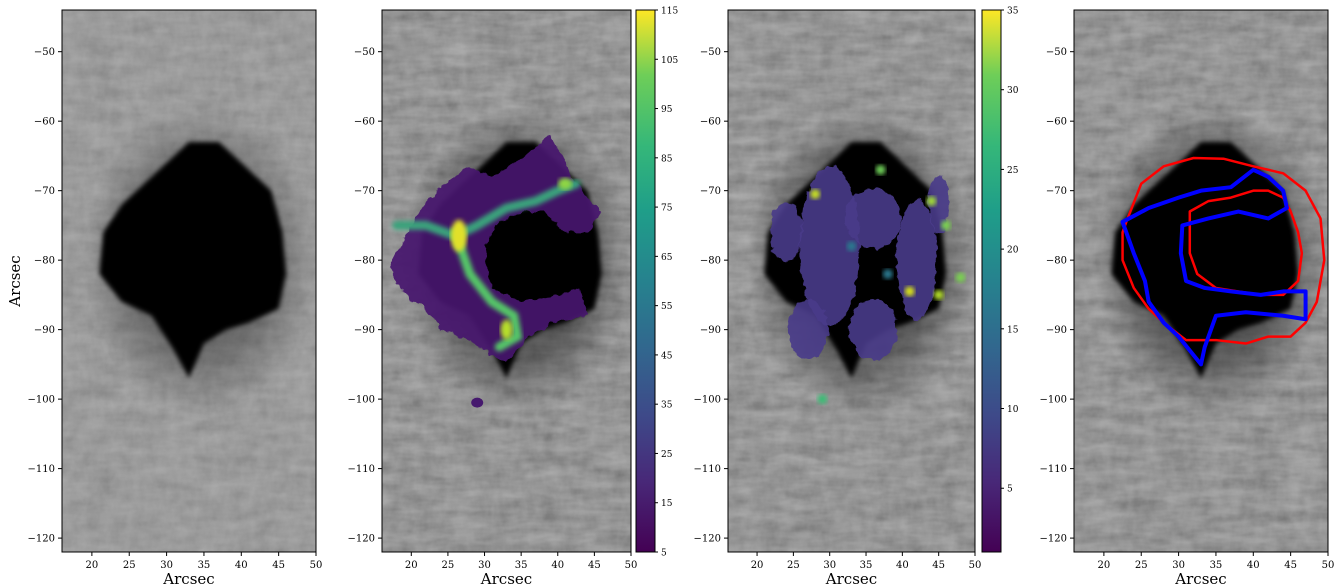  I want to click on overlay-peak, so click(458, 235).